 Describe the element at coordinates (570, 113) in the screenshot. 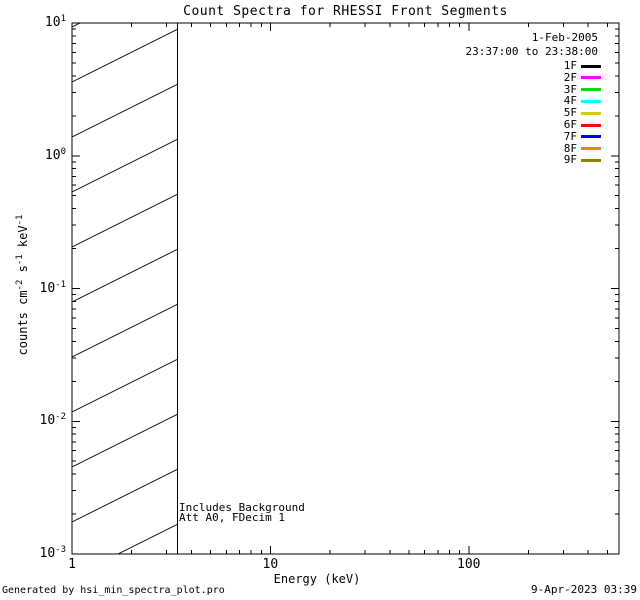

I see `legend-entry-label: 5F` at that location.